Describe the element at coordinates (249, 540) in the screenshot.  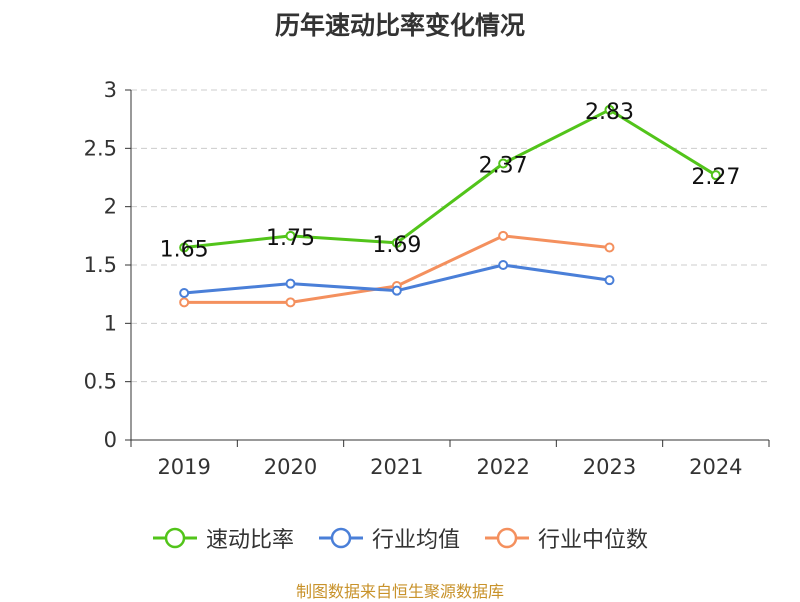
I see `legend-label: 速动比率` at that location.